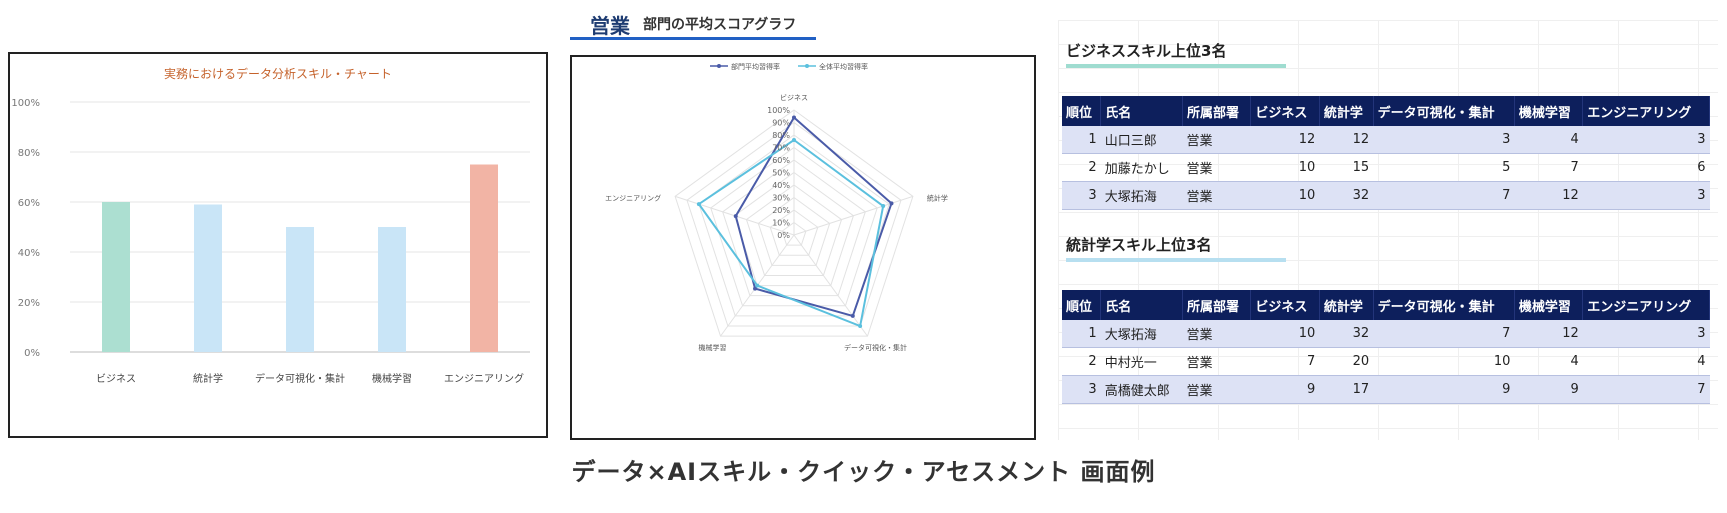 This screenshot has height=513, width=1727. Describe the element at coordinates (1346, 389) in the screenshot. I see `table-cell: 17` at that location.